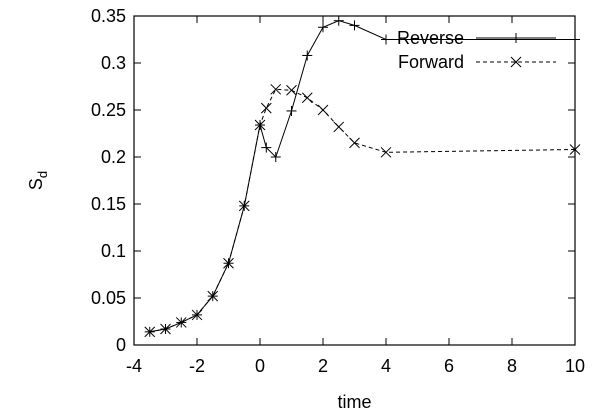  Describe the element at coordinates (121, 345) in the screenshot. I see `y-tick-label: 0` at that location.